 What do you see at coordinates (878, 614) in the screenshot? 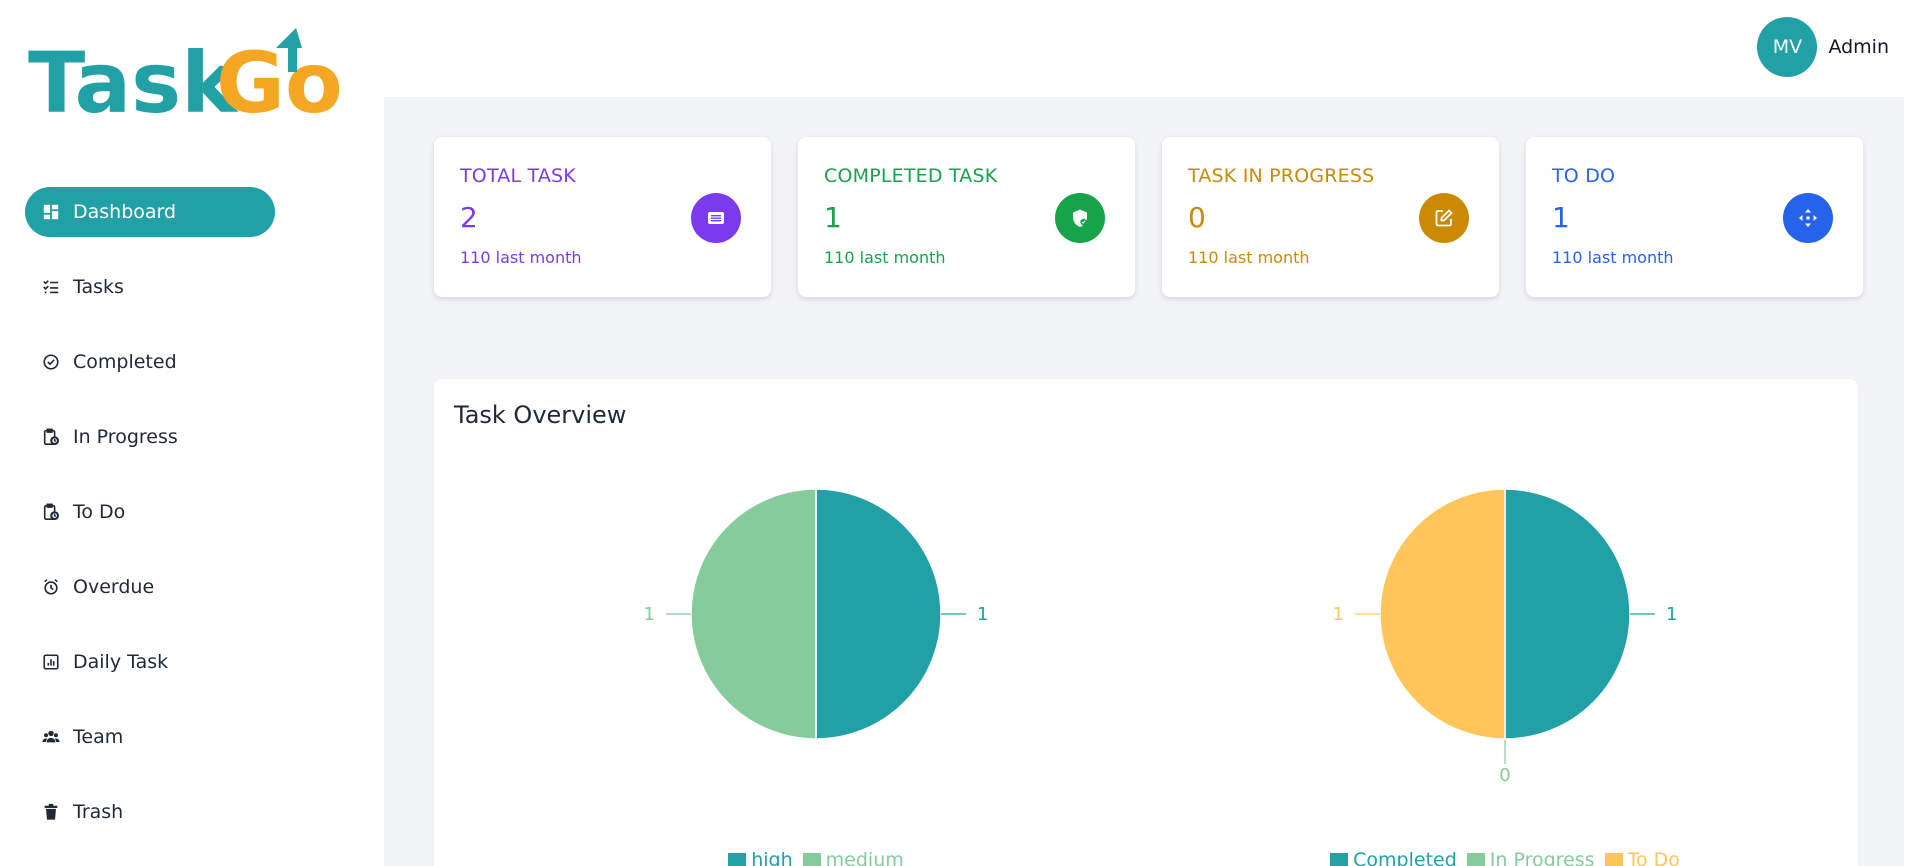
I see `pie-slice-high` at bounding box center [878, 614].